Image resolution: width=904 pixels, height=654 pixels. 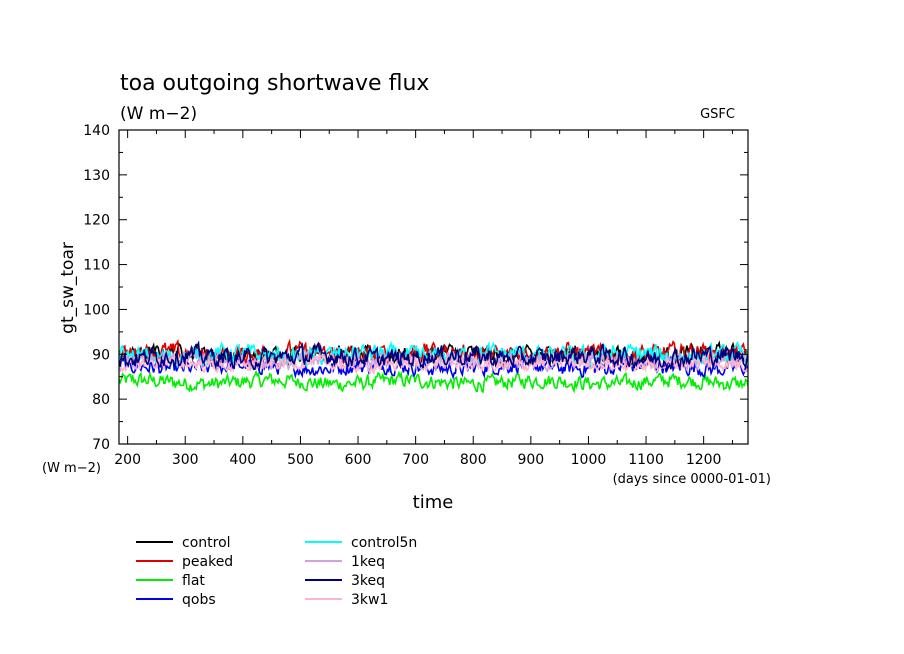 What do you see at coordinates (101, 355) in the screenshot?
I see `y-tick-label: 90` at bounding box center [101, 355].